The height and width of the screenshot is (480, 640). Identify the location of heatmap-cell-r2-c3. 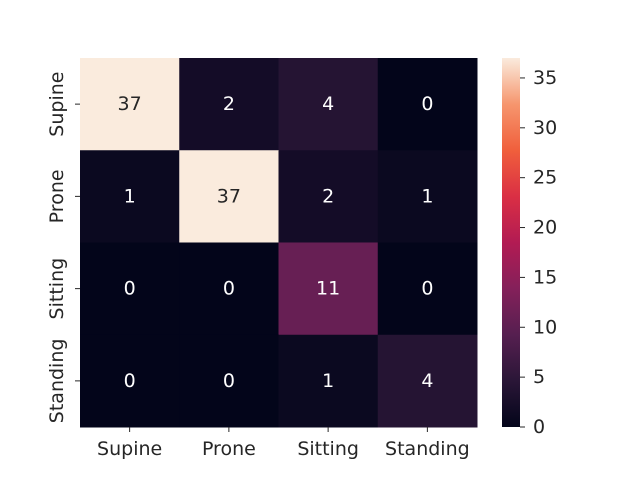
(427, 289).